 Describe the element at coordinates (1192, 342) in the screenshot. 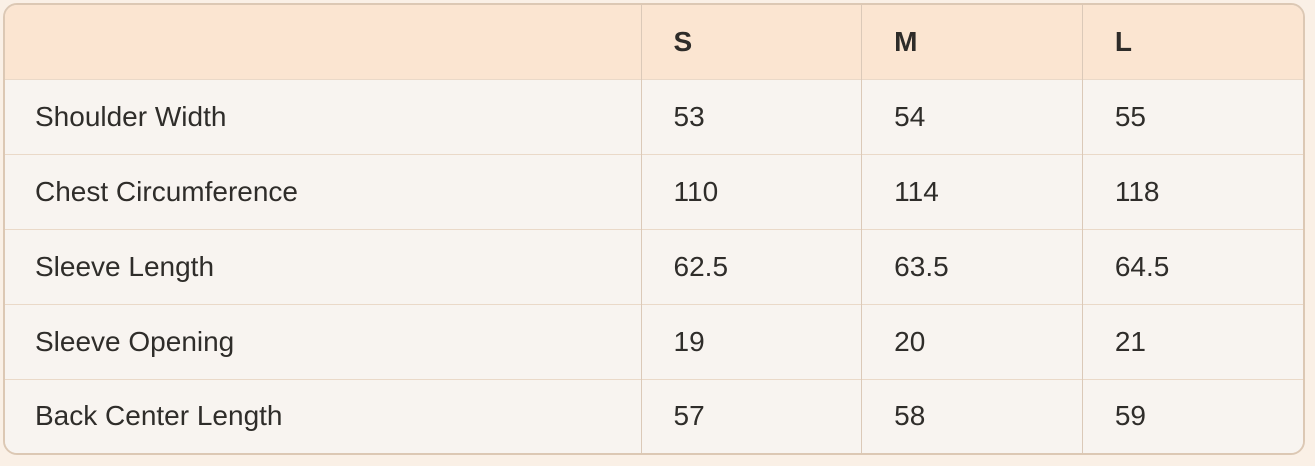

I see `cell-value: 21` at that location.